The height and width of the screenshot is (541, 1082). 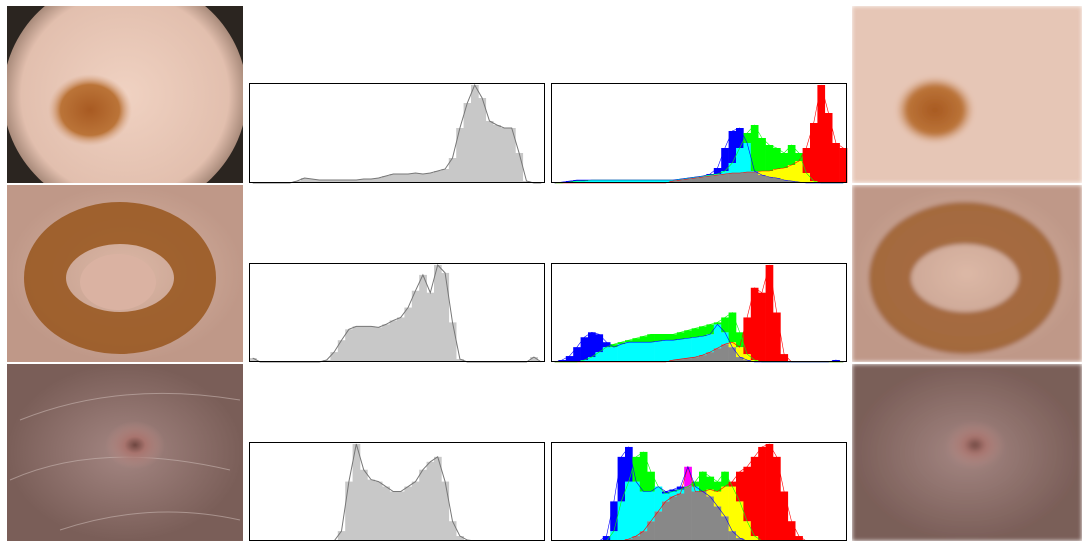 I want to click on photo-processed, so click(x=967, y=94).